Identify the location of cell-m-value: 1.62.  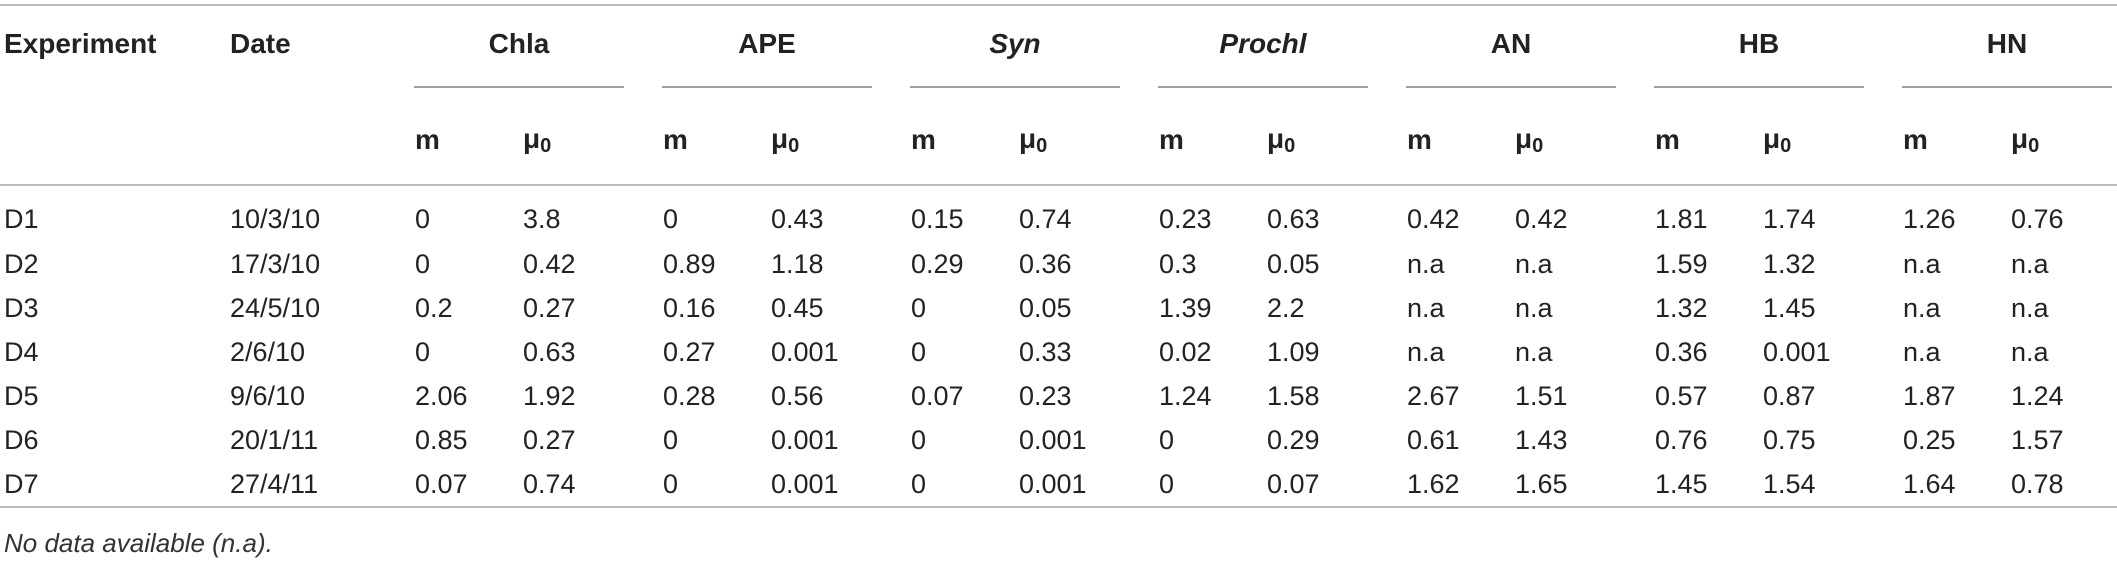
(1433, 483).